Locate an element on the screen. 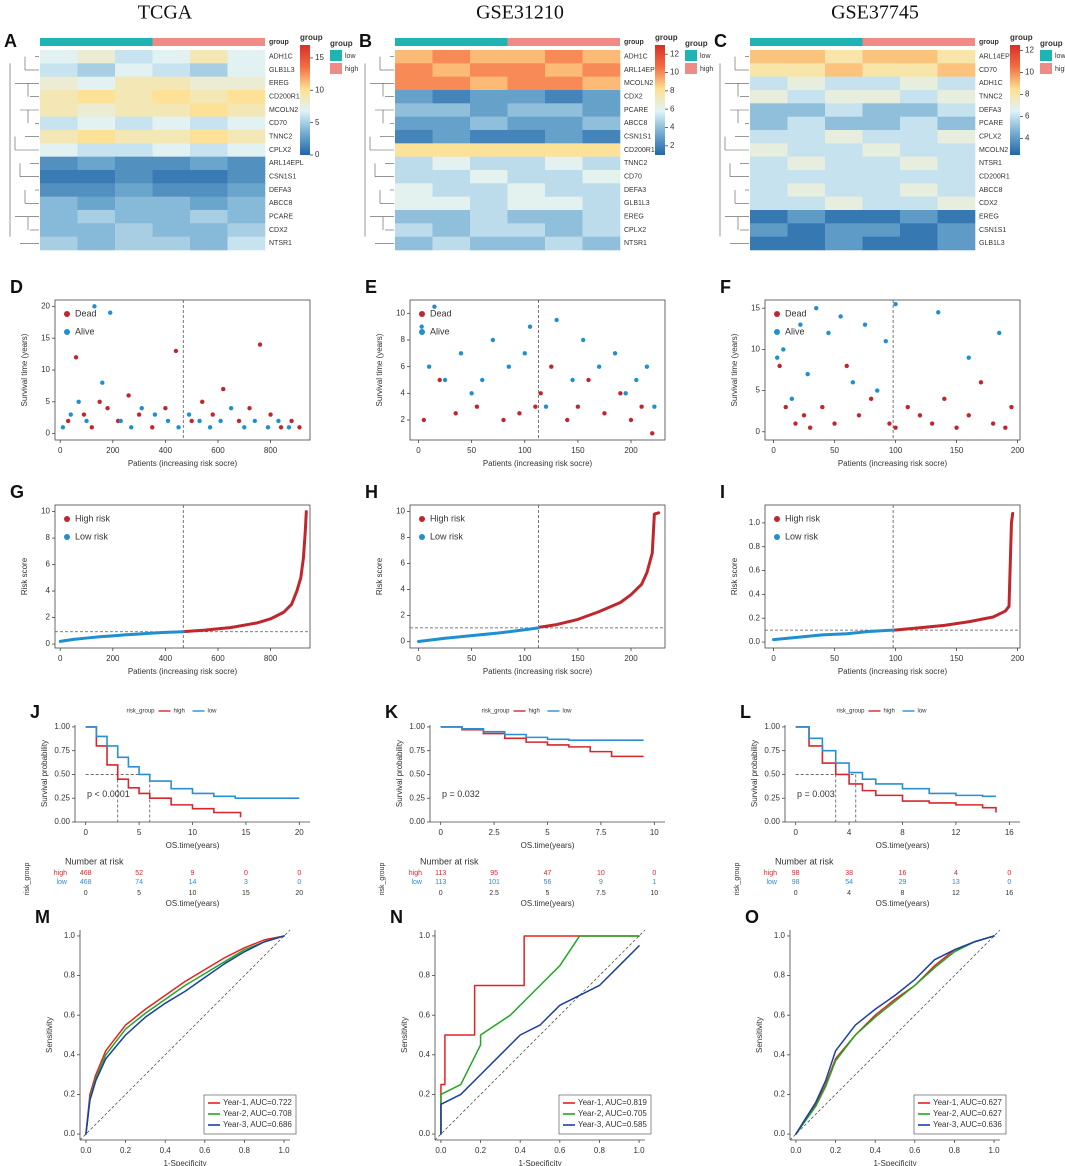 Image resolution: width=1065 pixels, height=1166 pixels. y-axis-label: Sensitivity is located at coordinates (49, 1035).